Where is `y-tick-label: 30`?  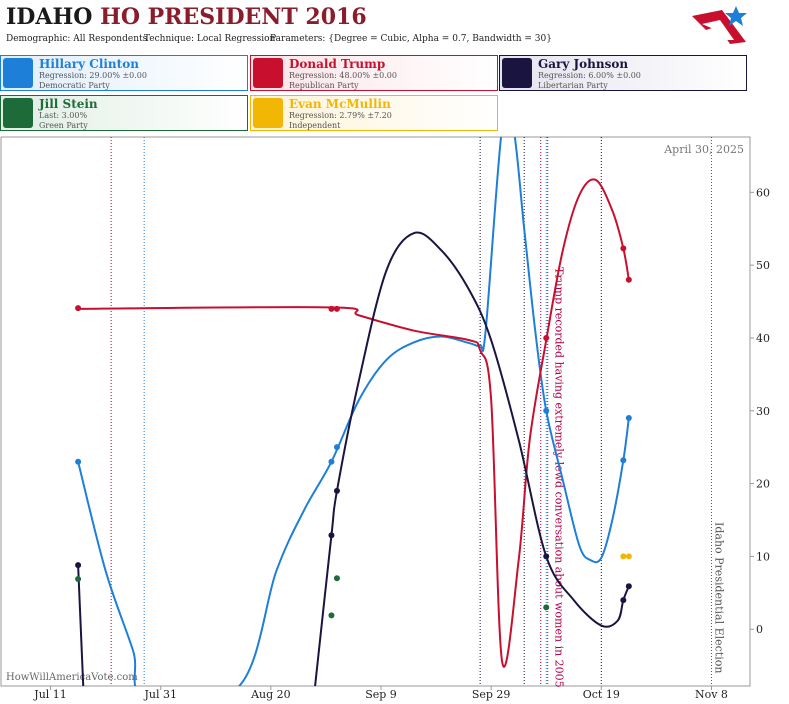 y-tick-label: 30 is located at coordinates (763, 411).